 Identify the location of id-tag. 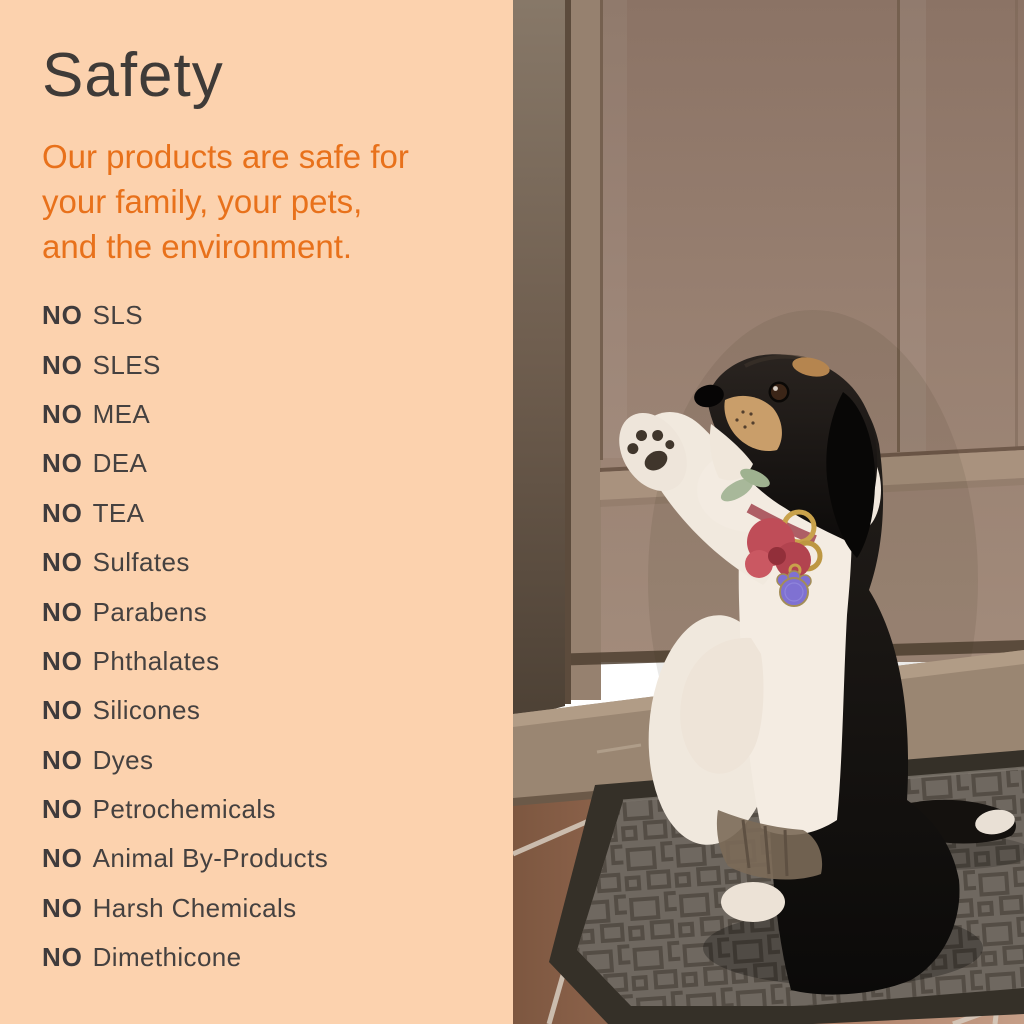
(794, 585).